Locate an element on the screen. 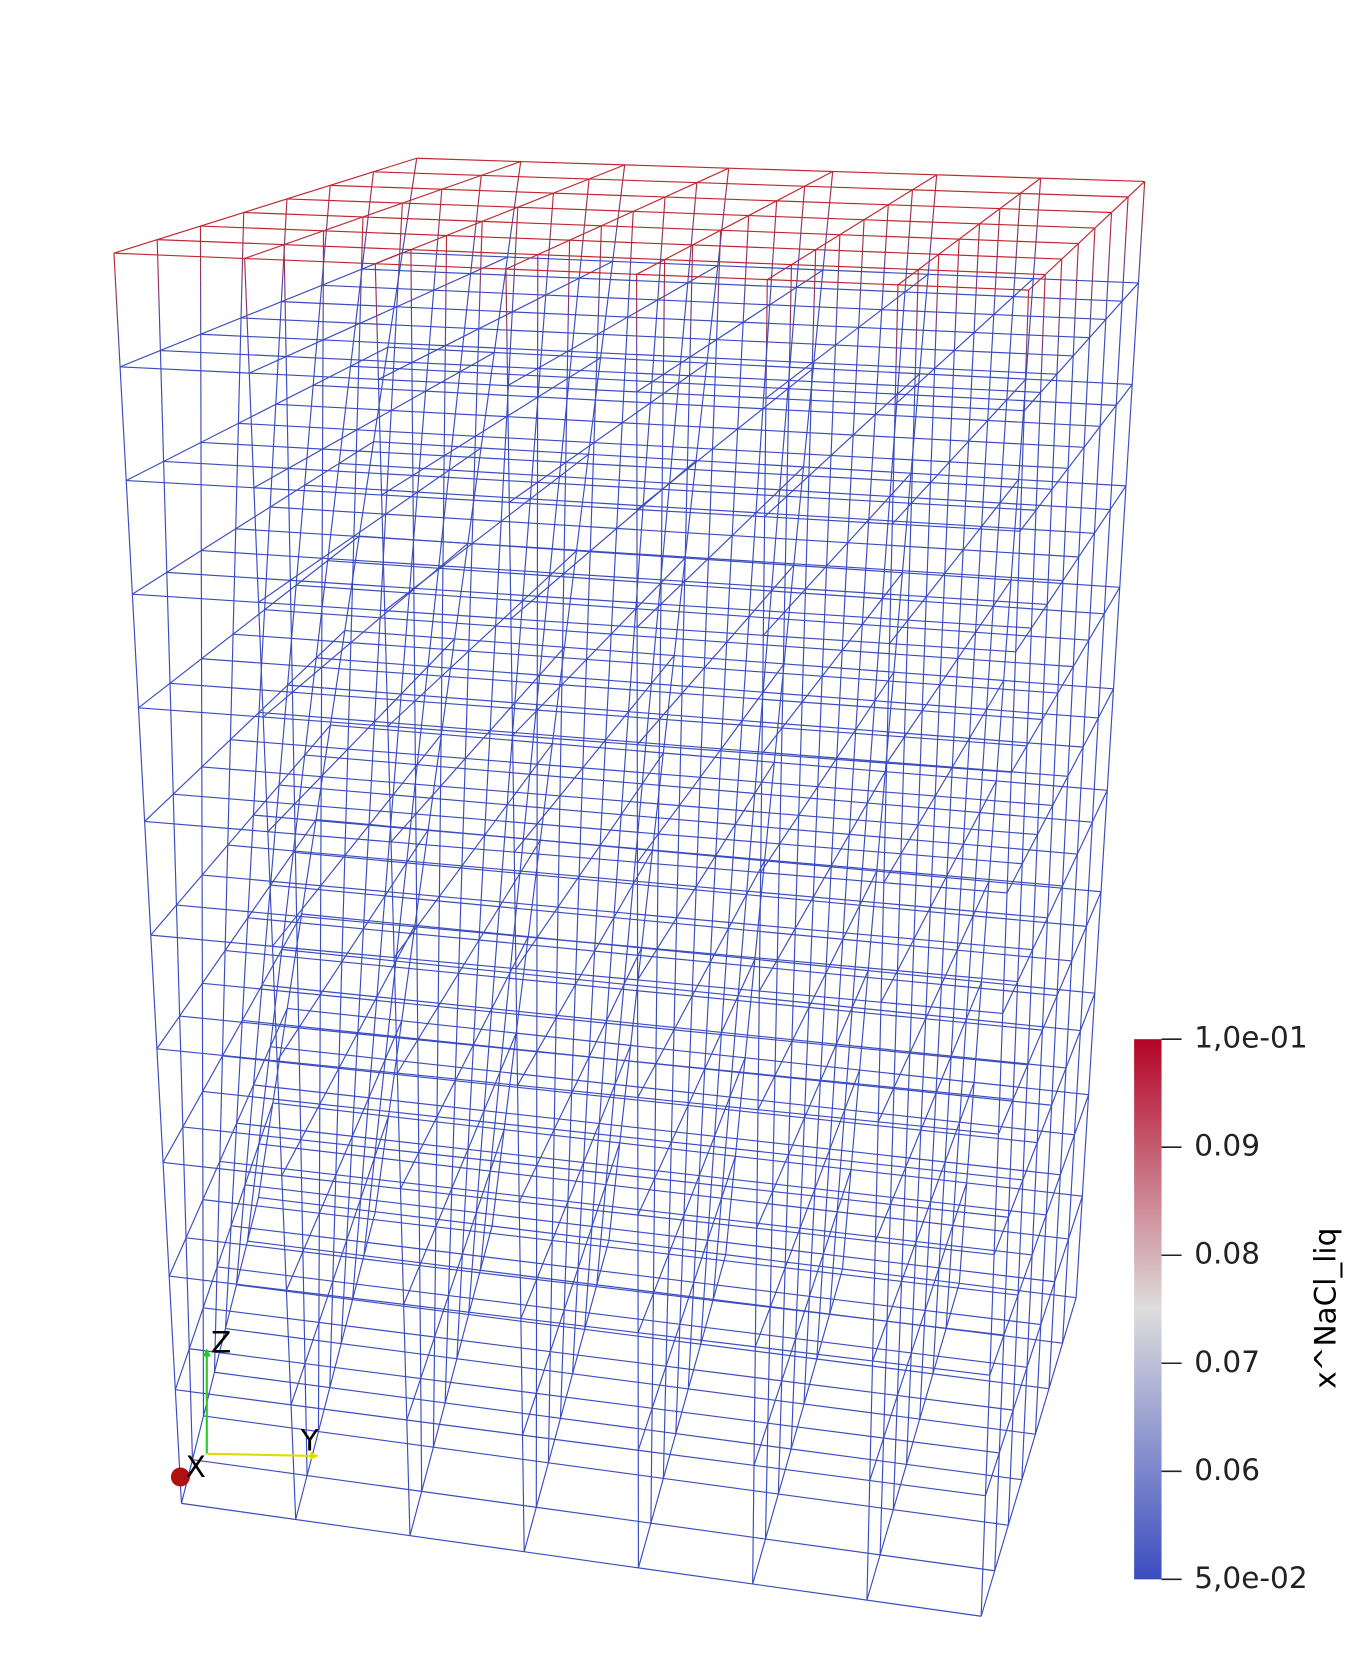  tick-label: 0.08 is located at coordinates (1227, 1254).